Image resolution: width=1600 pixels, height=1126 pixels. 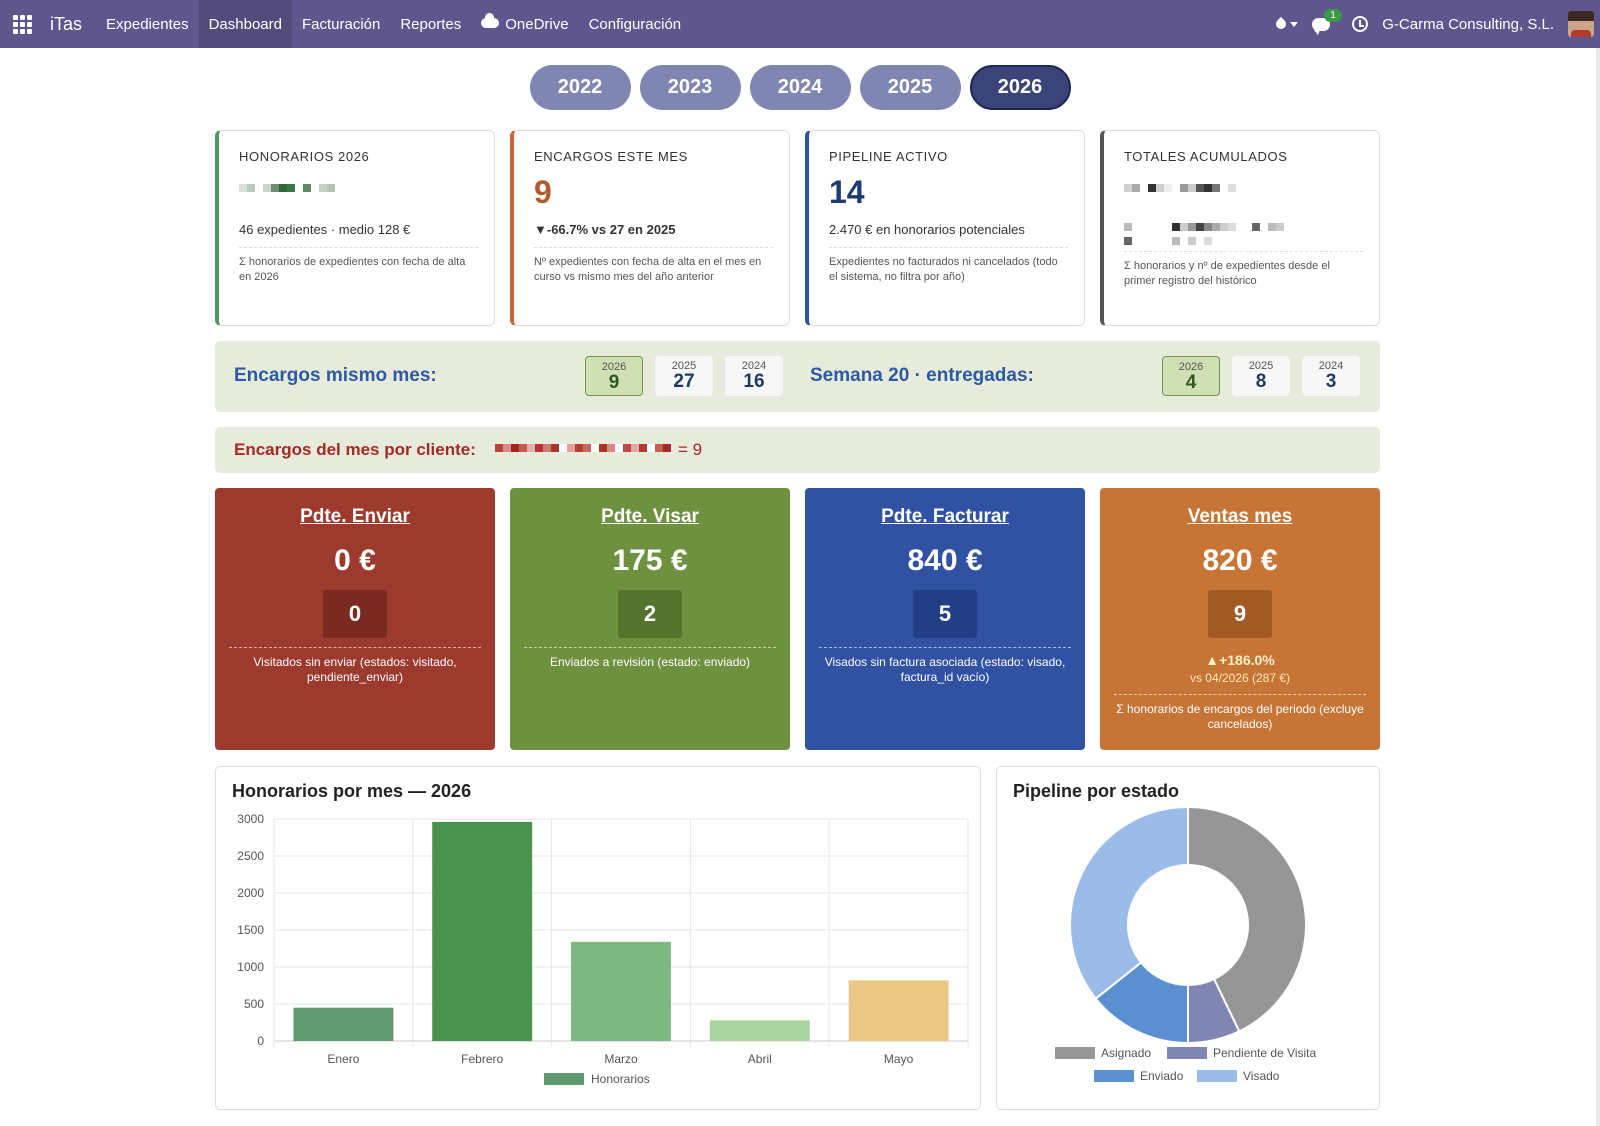 What do you see at coordinates (355, 516) in the screenshot?
I see `card-title-link: Pdte. Enviar` at bounding box center [355, 516].